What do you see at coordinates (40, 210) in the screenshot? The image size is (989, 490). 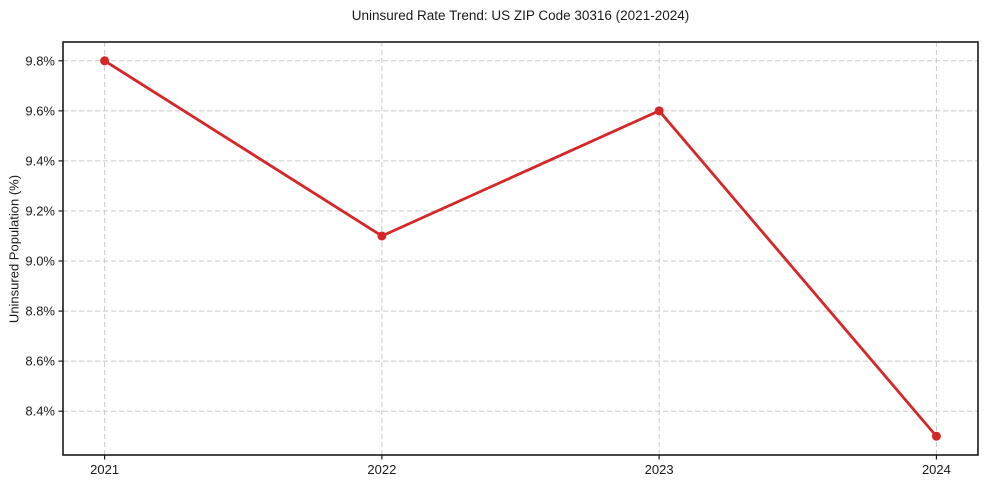 I see `y-tick-label: 9.2%` at bounding box center [40, 210].